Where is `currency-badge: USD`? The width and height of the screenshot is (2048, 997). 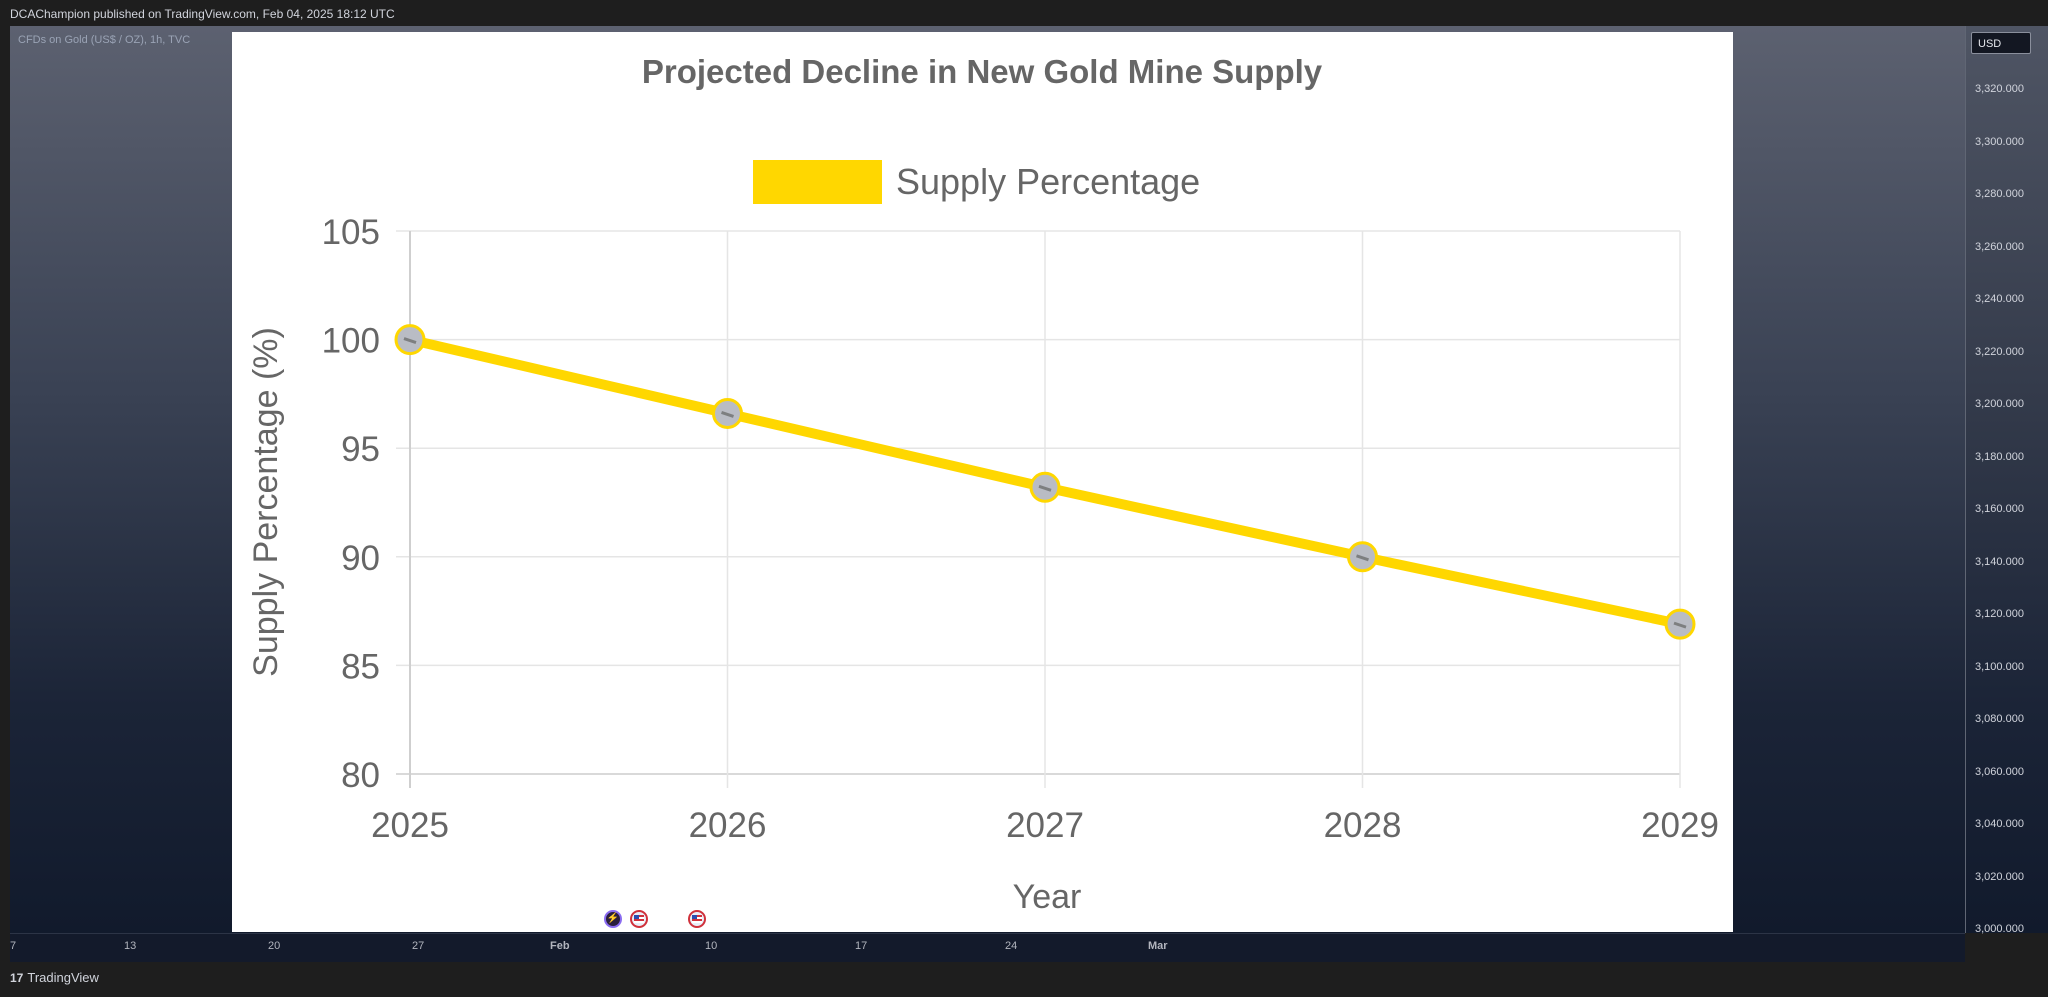
currency-badge: USD is located at coordinates (2001, 43).